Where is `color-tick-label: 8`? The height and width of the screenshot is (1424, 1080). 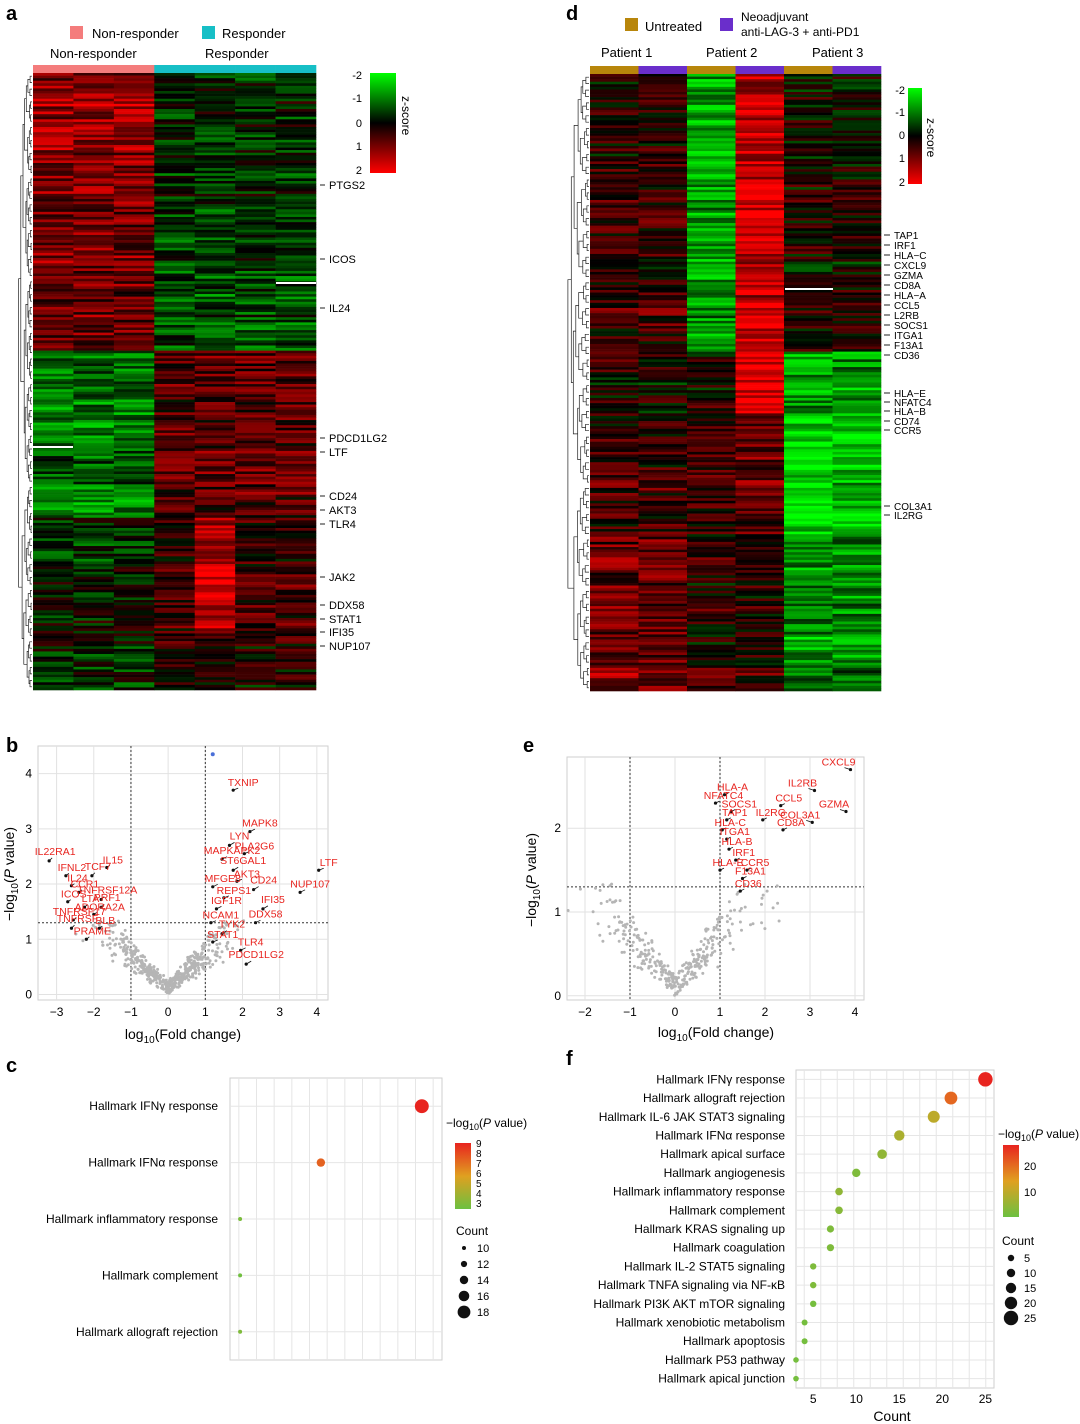 color-tick-label: 8 is located at coordinates (479, 1154).